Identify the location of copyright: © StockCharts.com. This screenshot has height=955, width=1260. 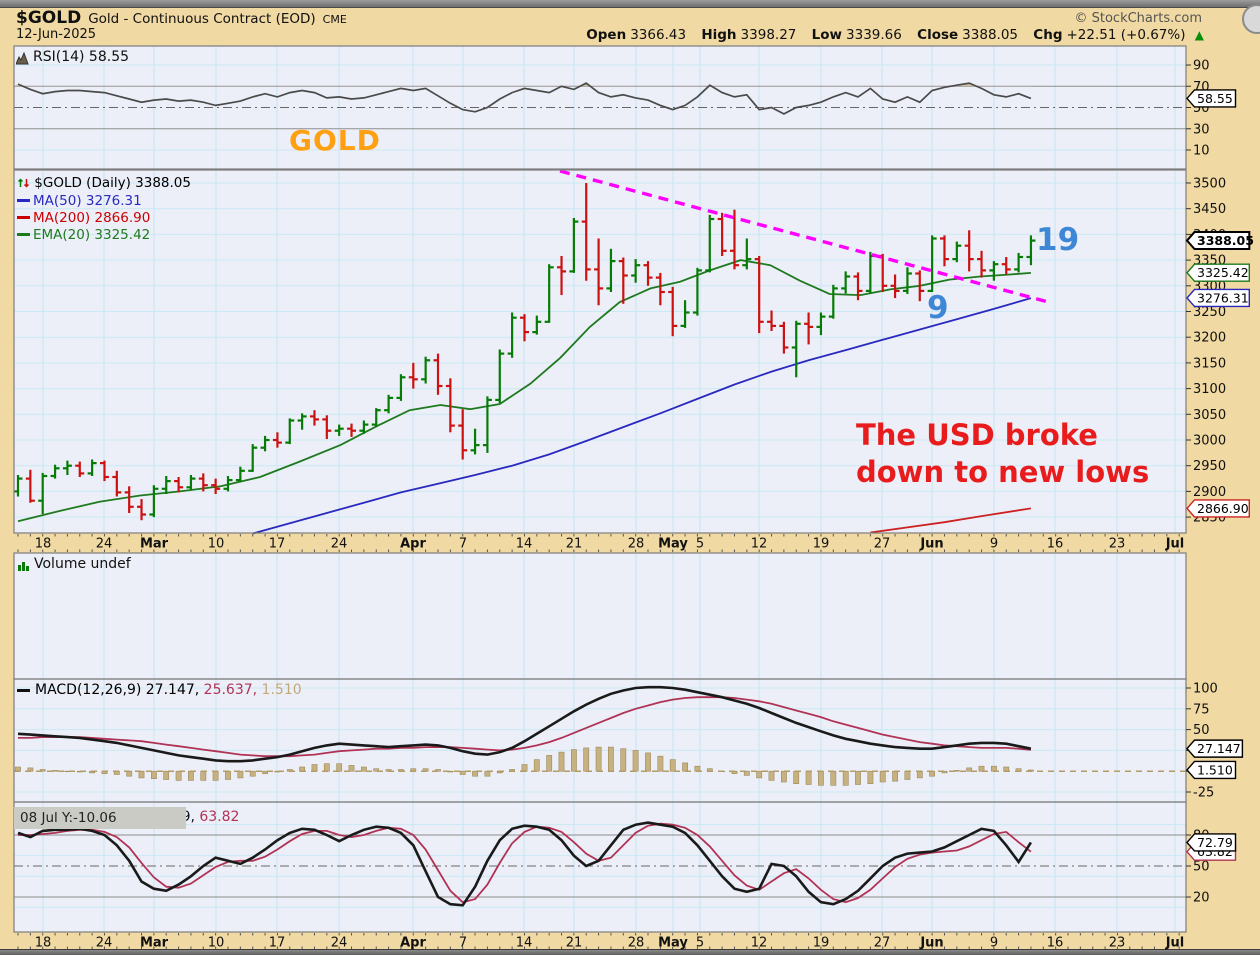
(1138, 18).